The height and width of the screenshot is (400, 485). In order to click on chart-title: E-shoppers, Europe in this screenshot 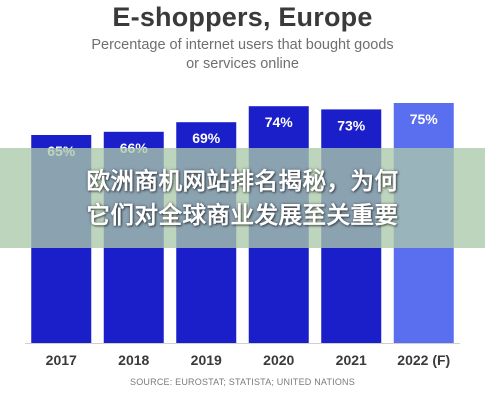, I will do `click(242, 17)`.